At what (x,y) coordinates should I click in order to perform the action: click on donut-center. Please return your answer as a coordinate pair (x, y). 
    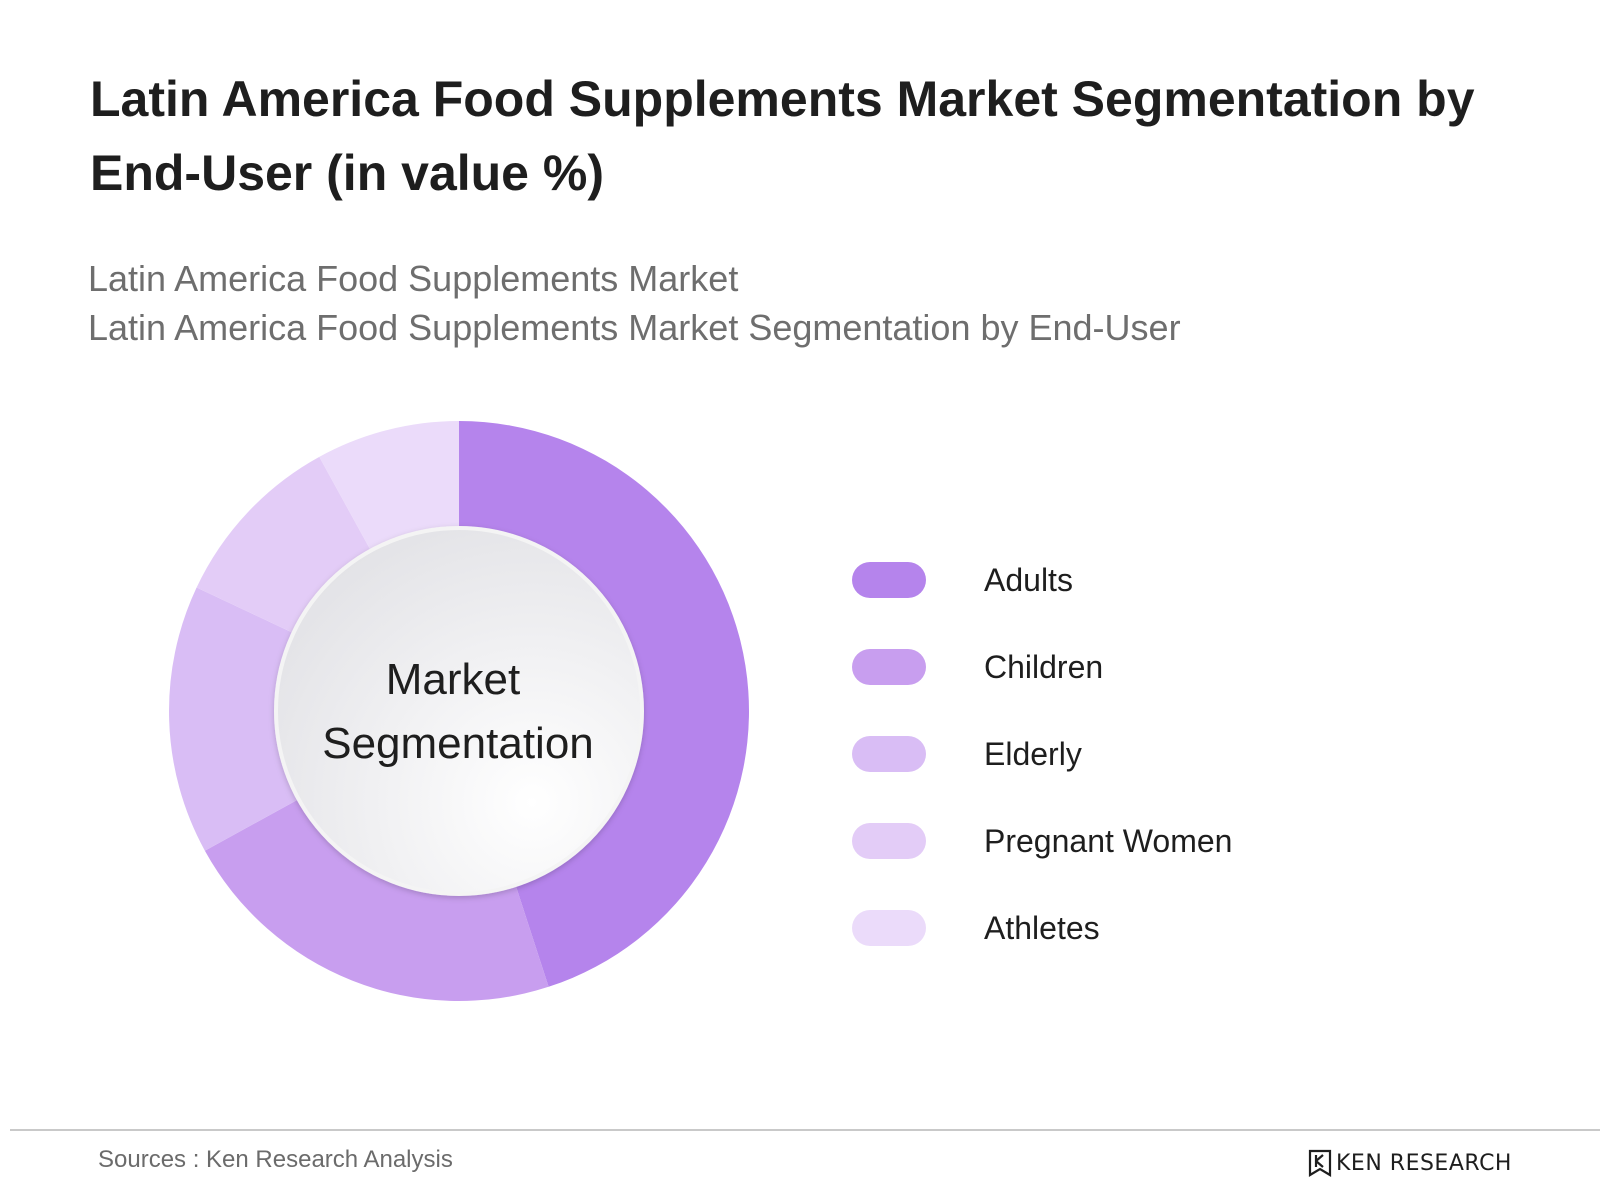
    Looking at the image, I should click on (459, 711).